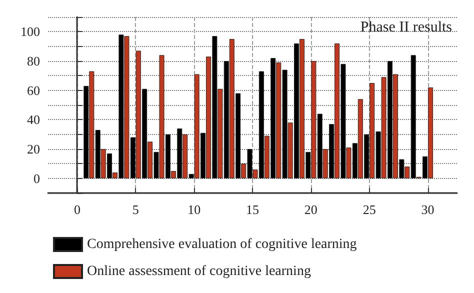  I want to click on legend-label: Online assessment of cognitive learning, so click(199, 271).